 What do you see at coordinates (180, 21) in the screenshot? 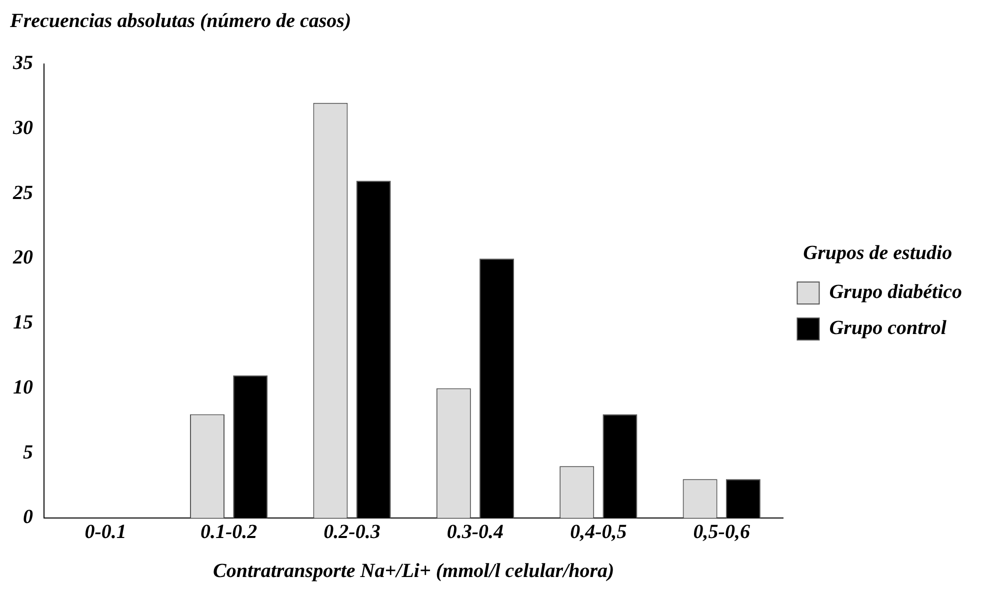
I see `y-axis-title: Frecuencias absolutas (número de casos)` at bounding box center [180, 21].